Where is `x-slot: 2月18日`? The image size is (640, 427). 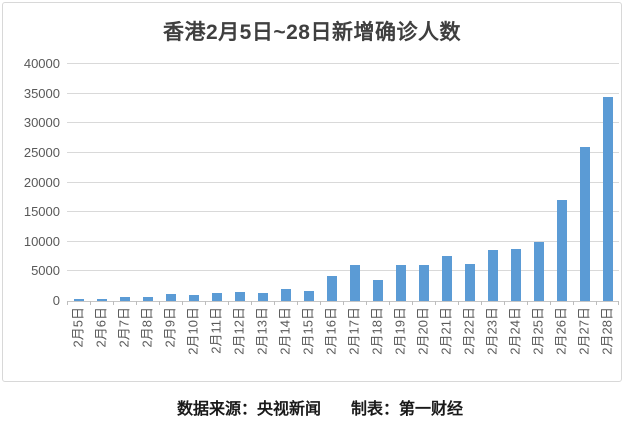 x-slot: 2月18日 is located at coordinates (377, 341).